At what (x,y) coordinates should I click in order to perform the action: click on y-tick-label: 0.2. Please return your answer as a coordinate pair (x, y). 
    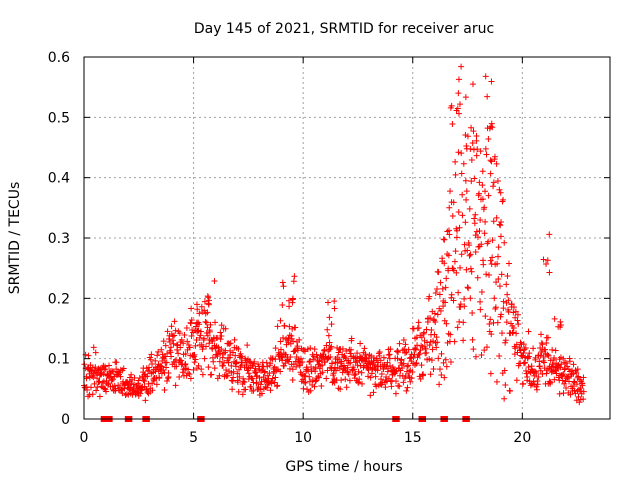
    Looking at the image, I should click on (59, 299).